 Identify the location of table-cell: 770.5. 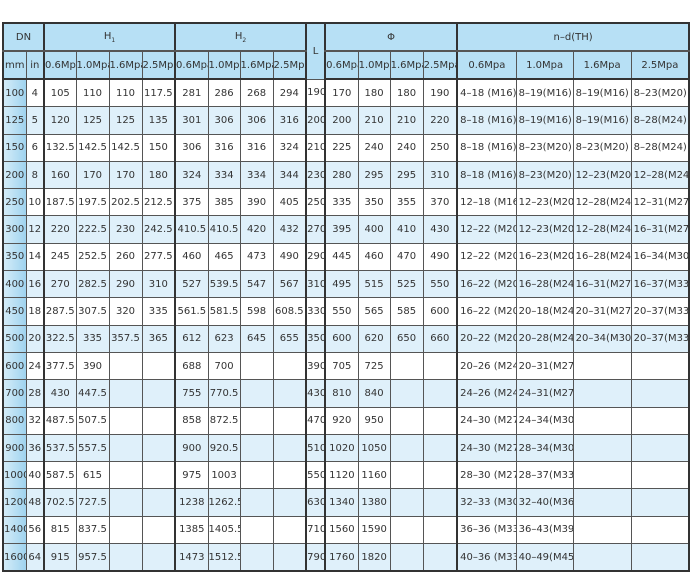
(224, 393).